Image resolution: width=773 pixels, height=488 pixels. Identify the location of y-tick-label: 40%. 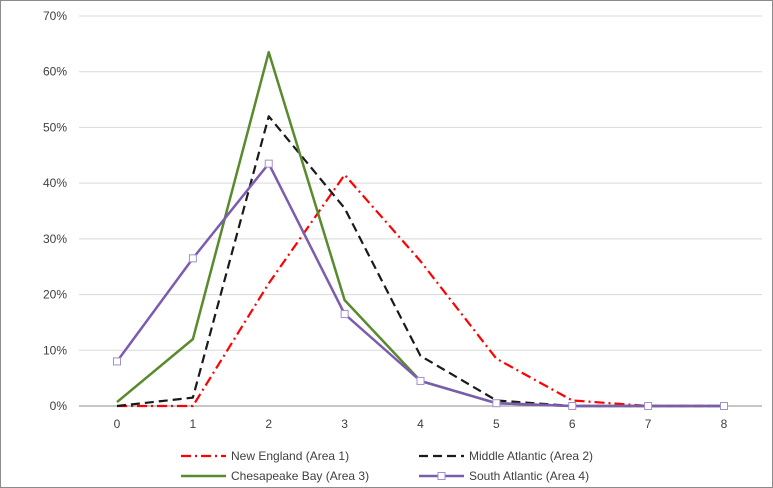
(55, 183).